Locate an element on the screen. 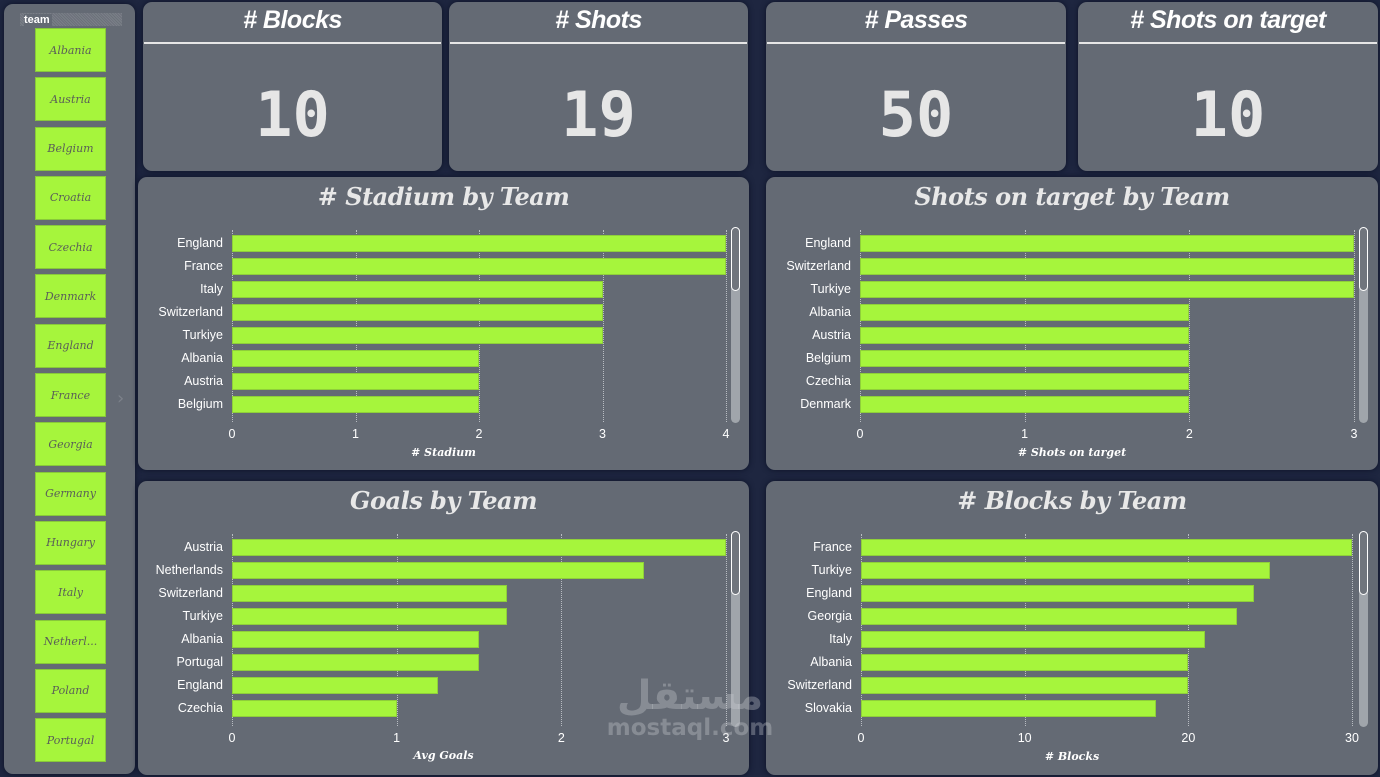 This screenshot has height=777, width=1380. bar-row: Switzerland is located at coordinates (442, 593).